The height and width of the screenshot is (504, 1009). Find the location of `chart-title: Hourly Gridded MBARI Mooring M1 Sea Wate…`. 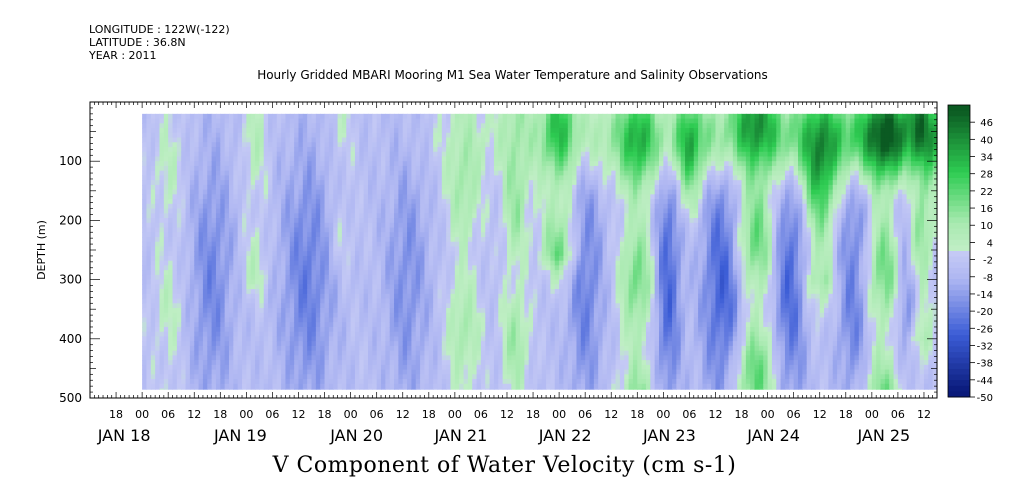

chart-title: Hourly Gridded MBARI Mooring M1 Sea Wate… is located at coordinates (512, 75).